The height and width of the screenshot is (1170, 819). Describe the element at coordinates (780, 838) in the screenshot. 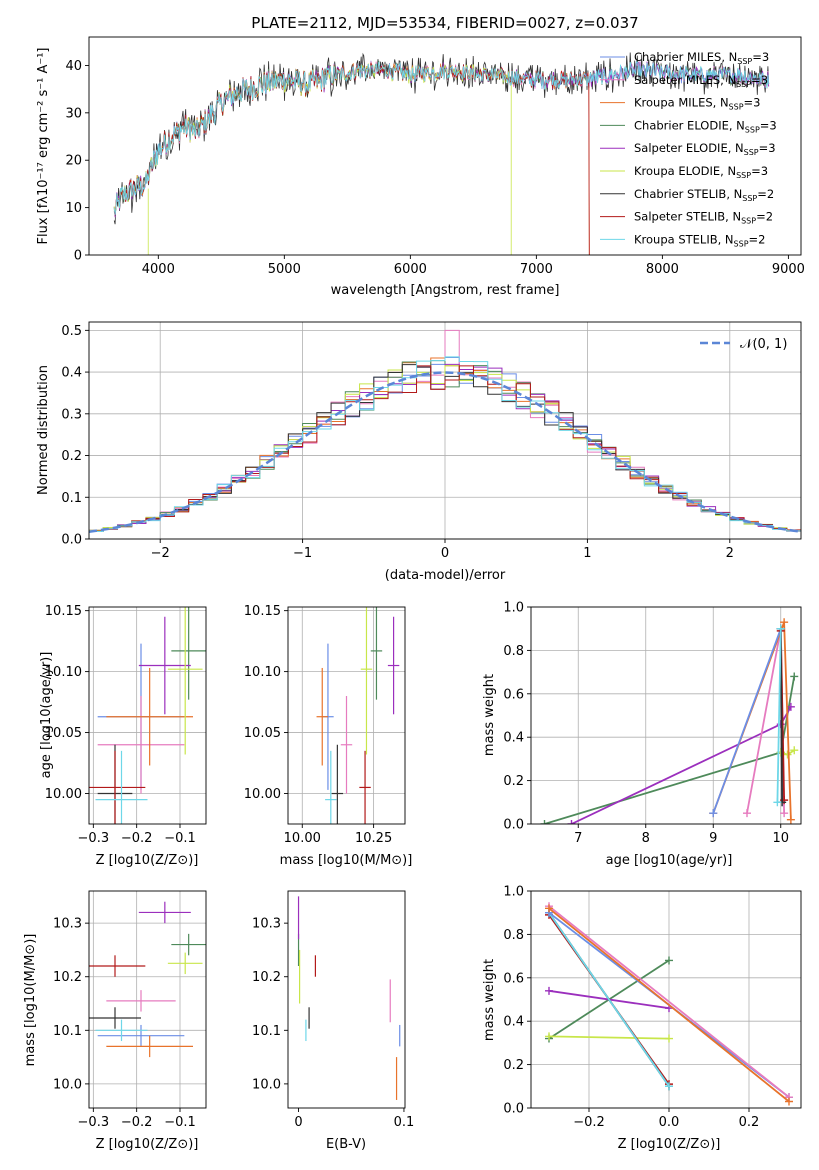

I see `x-tick-label: 10` at that location.